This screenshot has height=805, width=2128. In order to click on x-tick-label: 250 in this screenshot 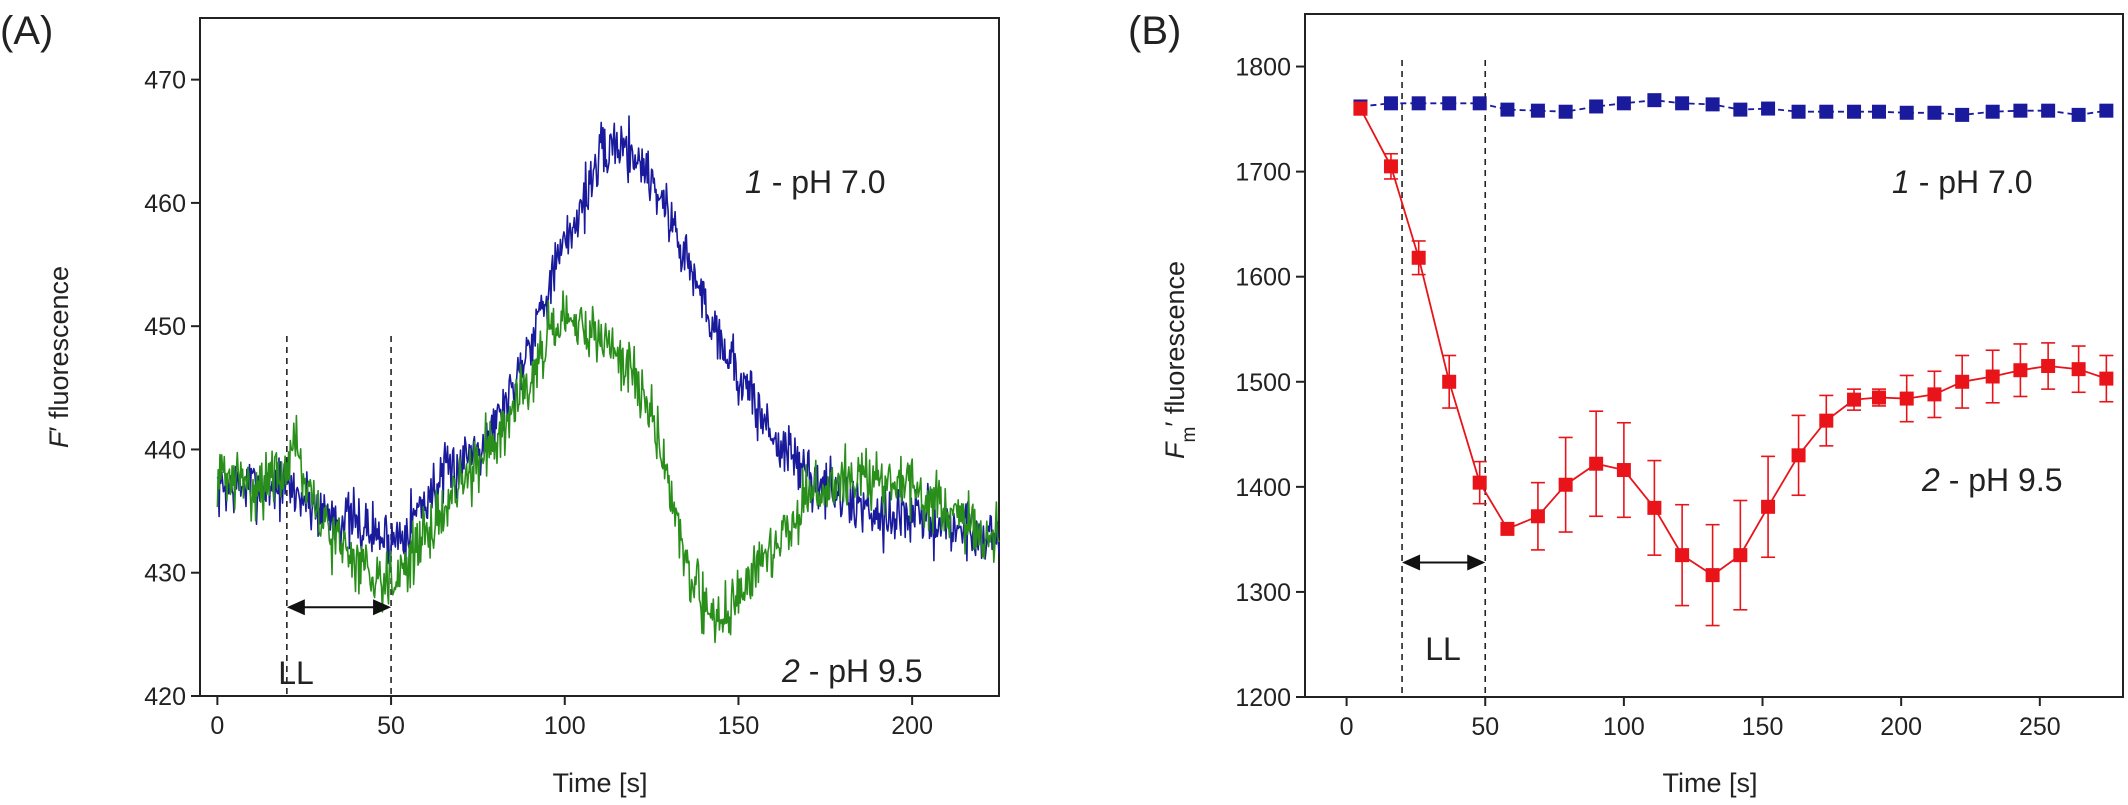, I will do `click(2040, 727)`.